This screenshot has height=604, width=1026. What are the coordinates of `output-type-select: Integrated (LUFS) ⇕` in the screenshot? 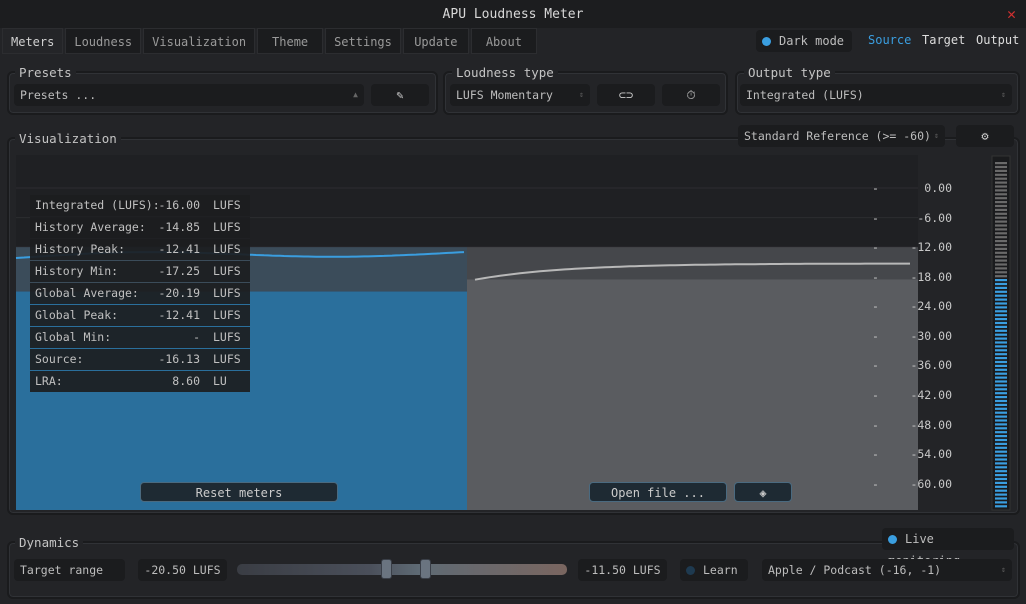 It's located at (876, 95).